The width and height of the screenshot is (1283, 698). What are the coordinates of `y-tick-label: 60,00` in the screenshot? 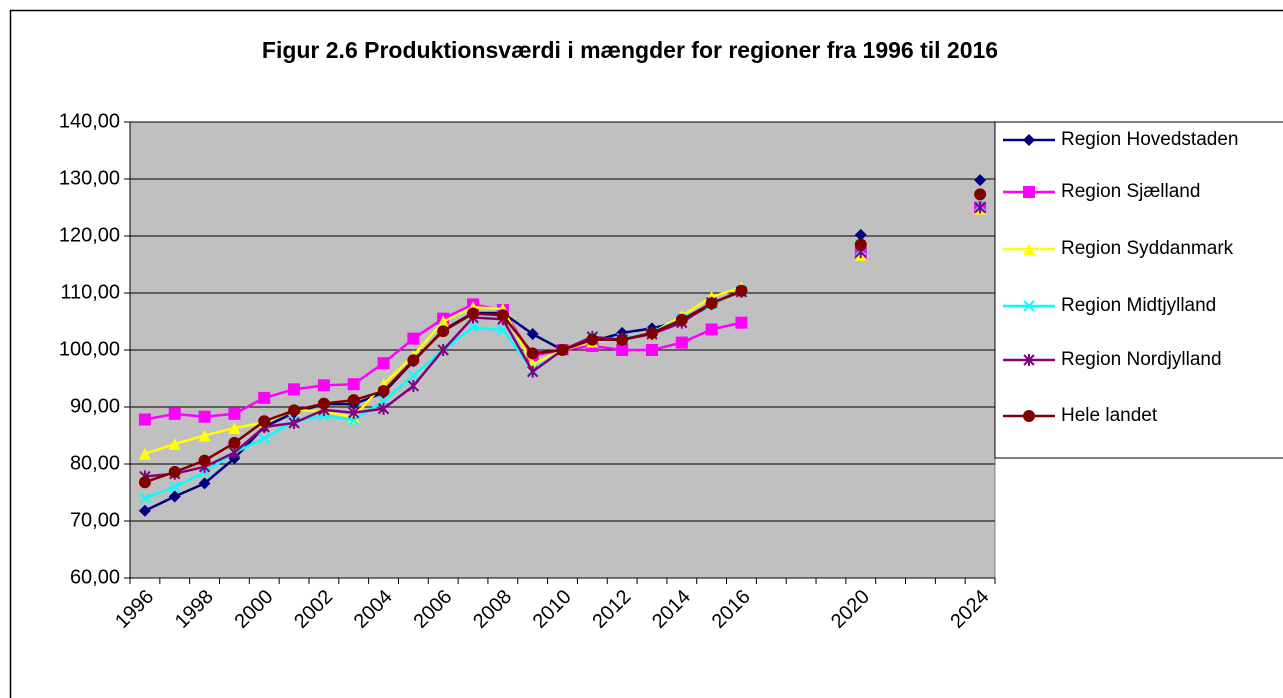 It's located at (95, 577).